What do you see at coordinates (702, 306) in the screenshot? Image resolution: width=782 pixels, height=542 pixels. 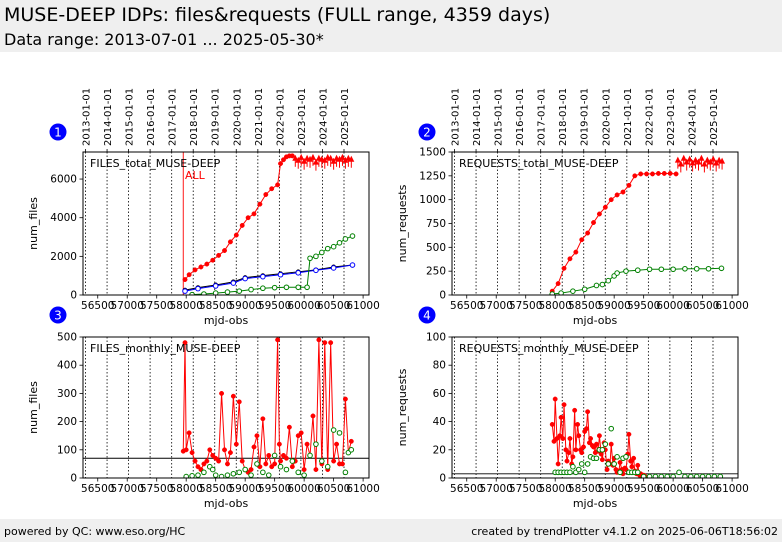 I see `x-tick-label: 60500` at bounding box center [702, 306].